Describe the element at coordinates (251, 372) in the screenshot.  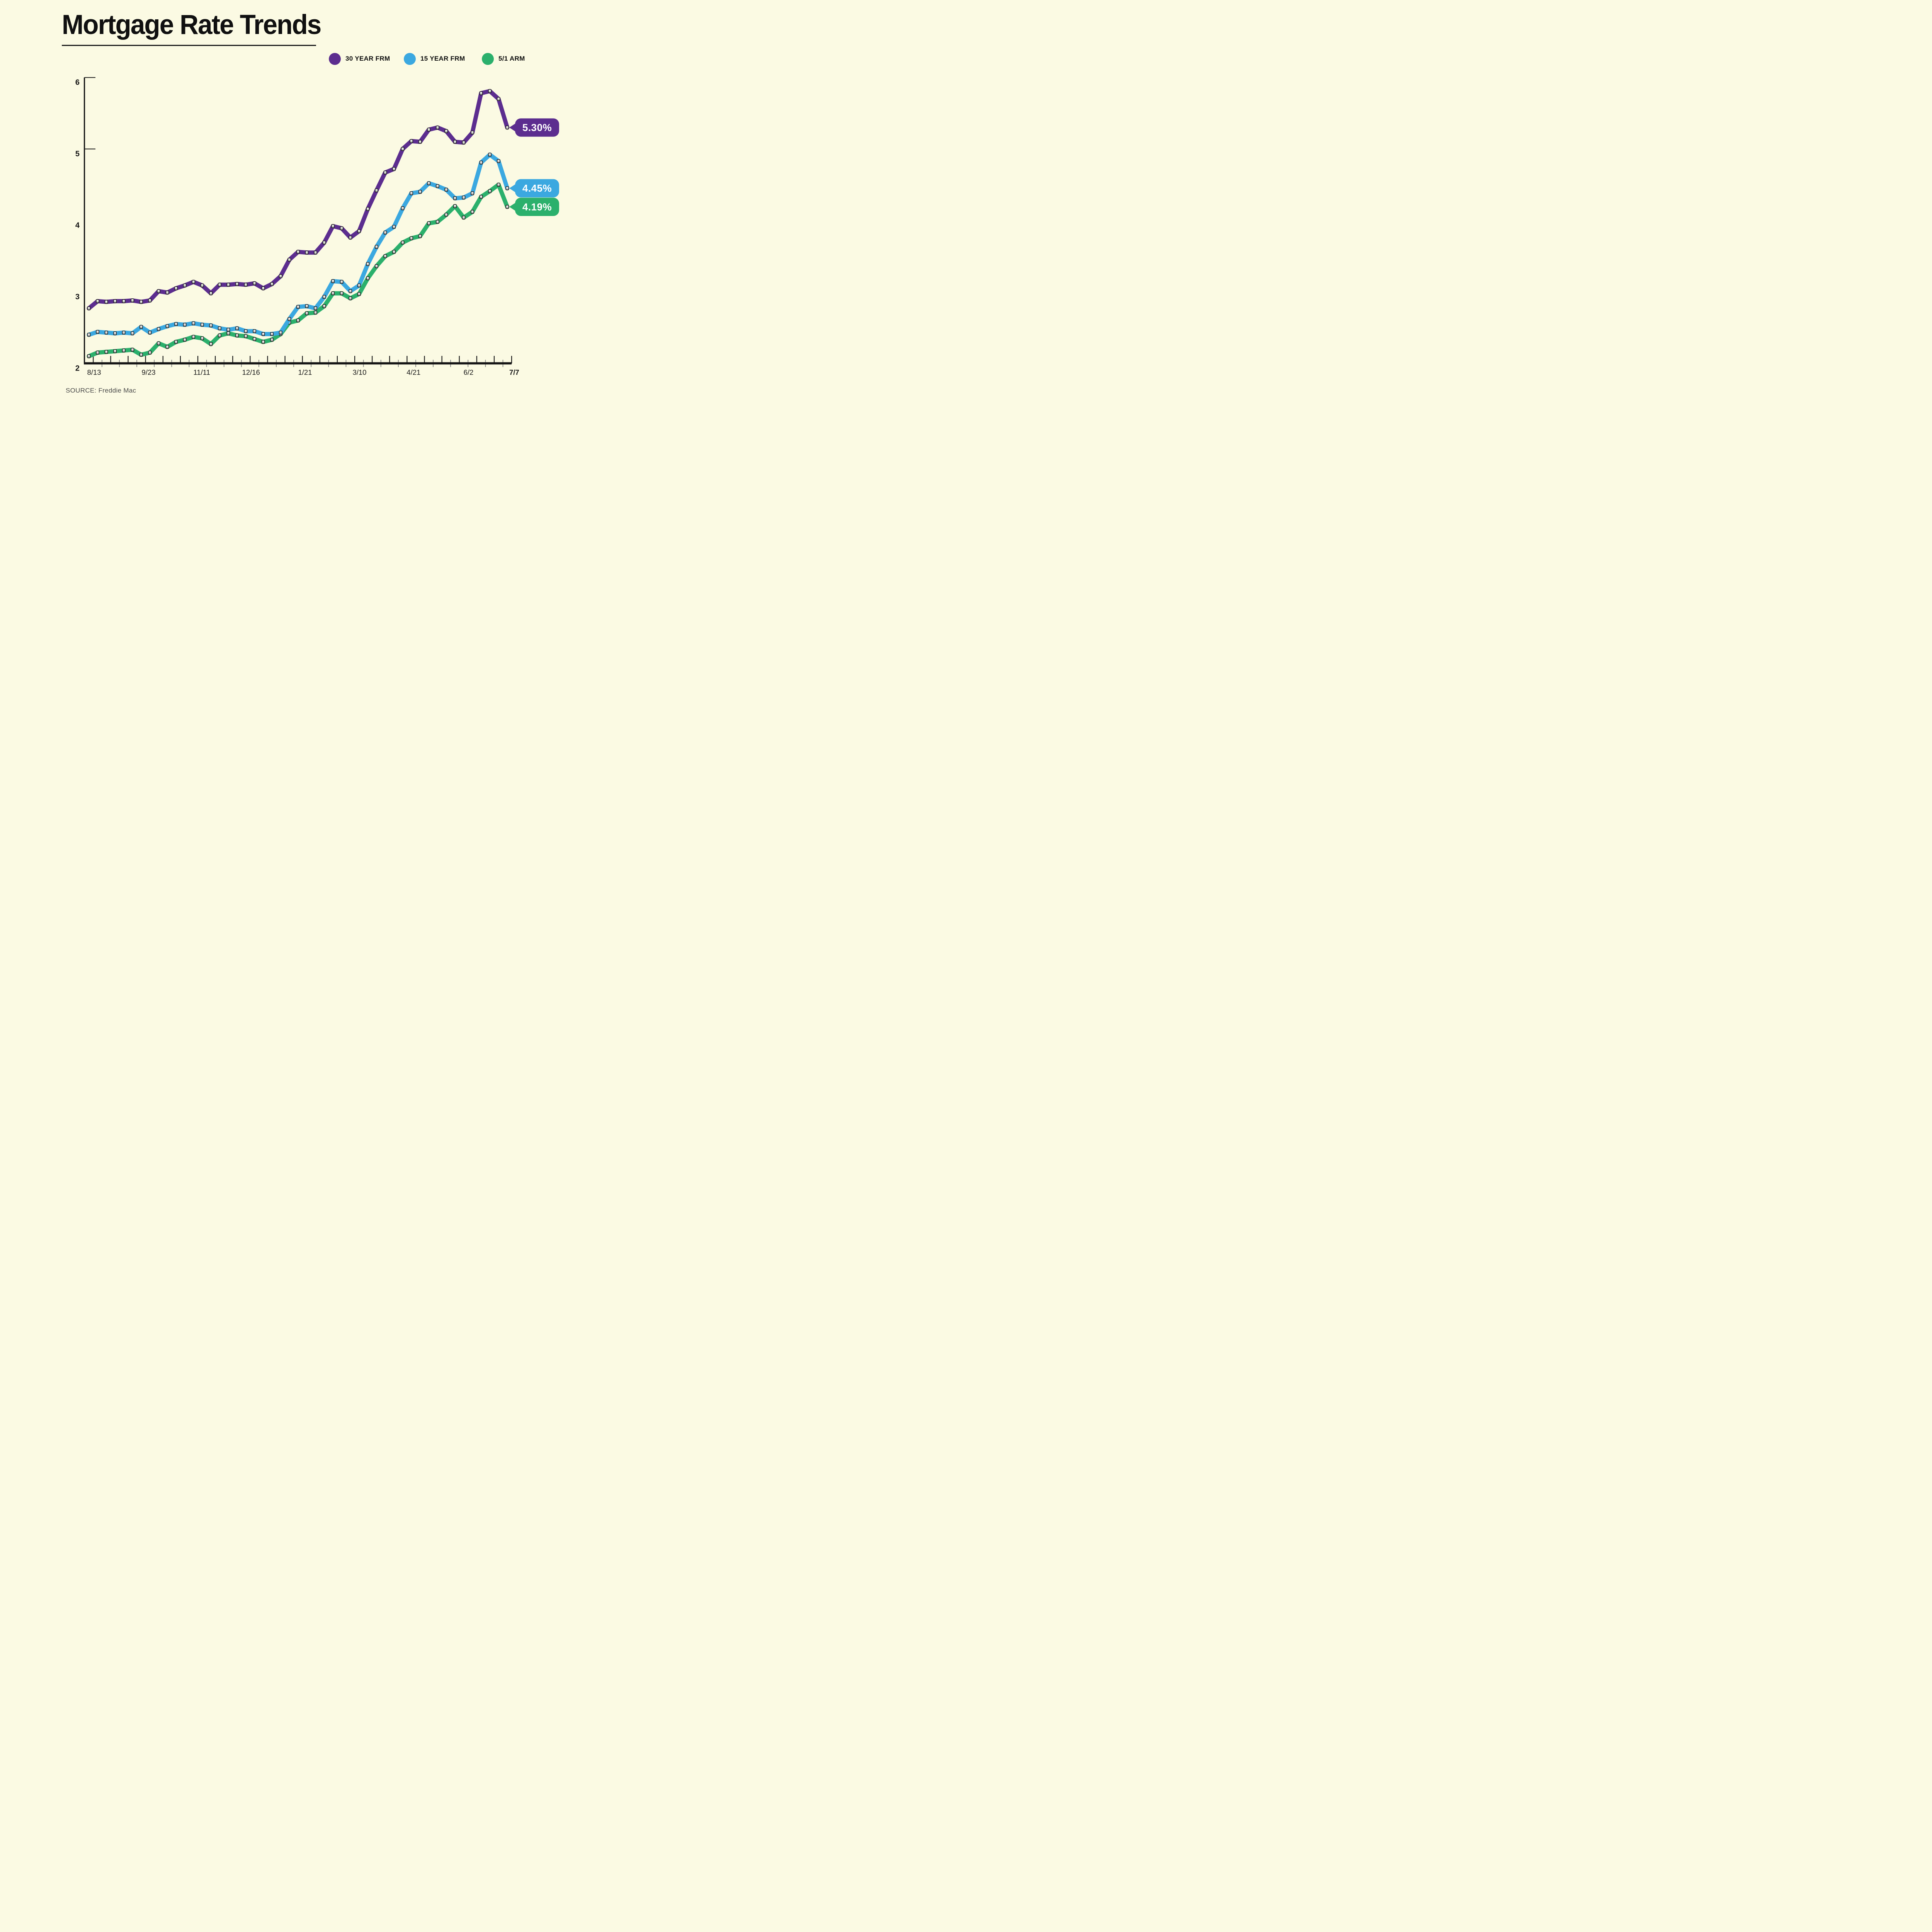
I see `x-axis-label: 12/16` at that location.